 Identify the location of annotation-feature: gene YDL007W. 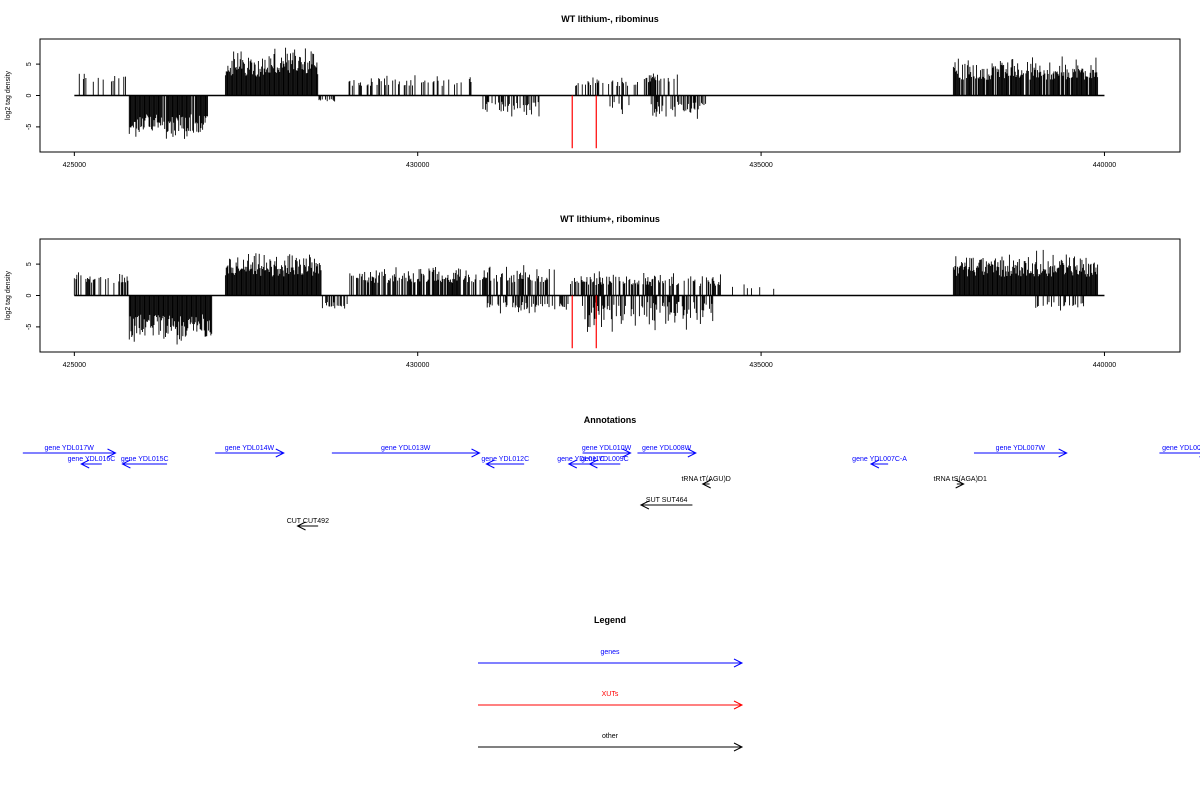
(1020, 451).